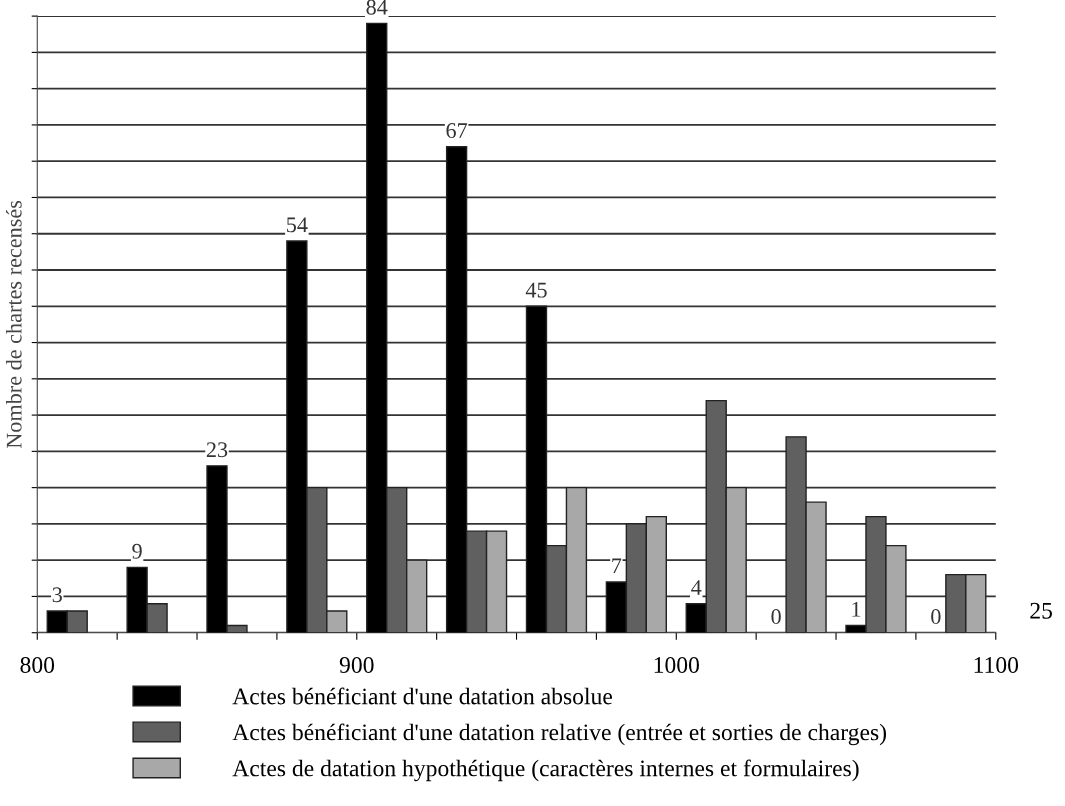 The height and width of the screenshot is (806, 1065). Describe the element at coordinates (37, 665) in the screenshot. I see `x-tick-label: 800` at that location.